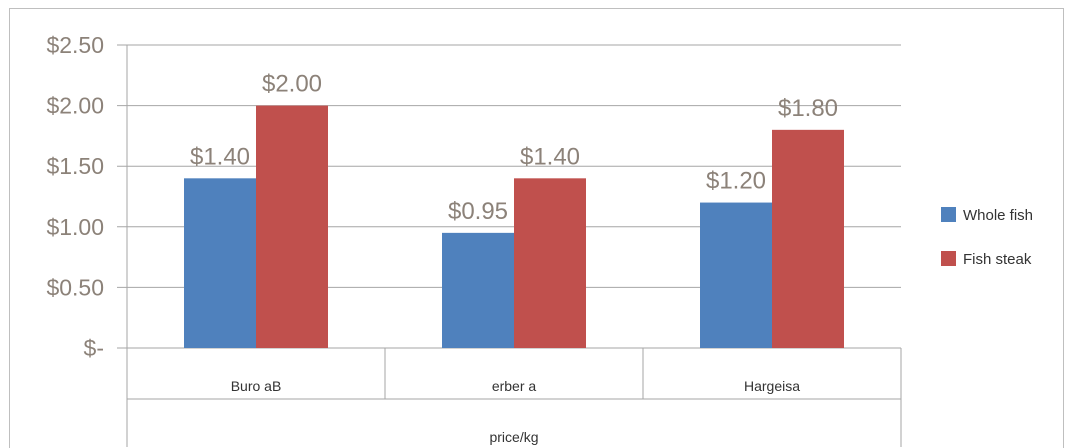  Describe the element at coordinates (736, 181) in the screenshot. I see `data-label: $1.20` at that location.